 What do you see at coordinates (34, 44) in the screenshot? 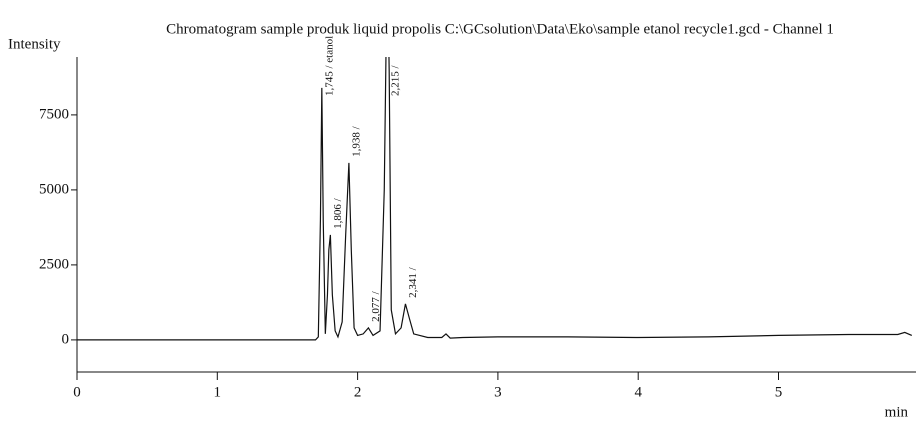
I see `y-axis-label: Intensity` at bounding box center [34, 44].